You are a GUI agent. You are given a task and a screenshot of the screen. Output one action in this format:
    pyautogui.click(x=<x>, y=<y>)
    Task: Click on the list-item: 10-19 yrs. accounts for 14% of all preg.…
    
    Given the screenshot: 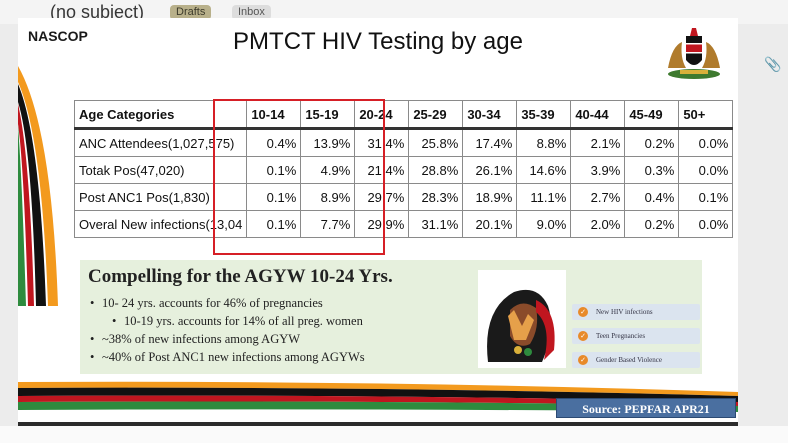 What is the action you would take?
    pyautogui.click(x=226, y=321)
    